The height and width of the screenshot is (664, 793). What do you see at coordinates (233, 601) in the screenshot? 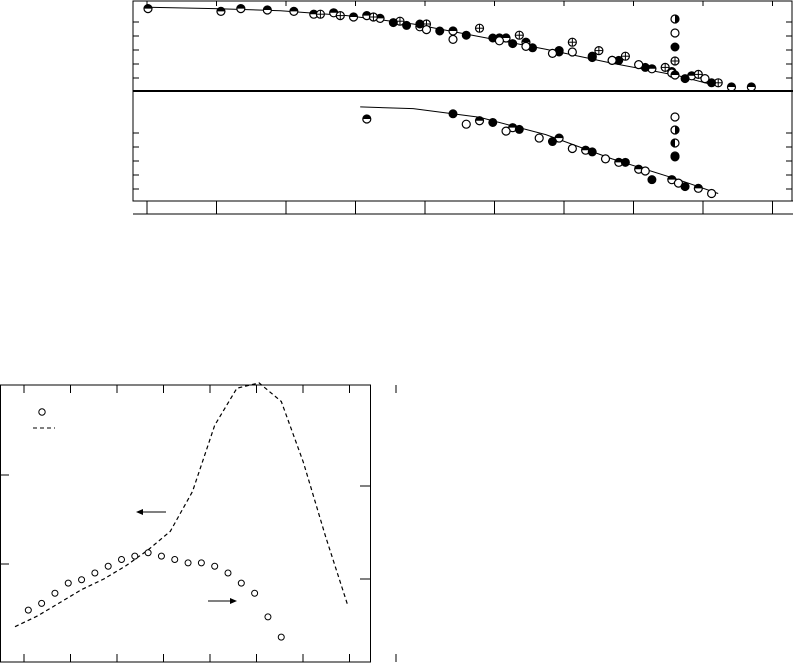
I see `right-arrow-head` at bounding box center [233, 601].